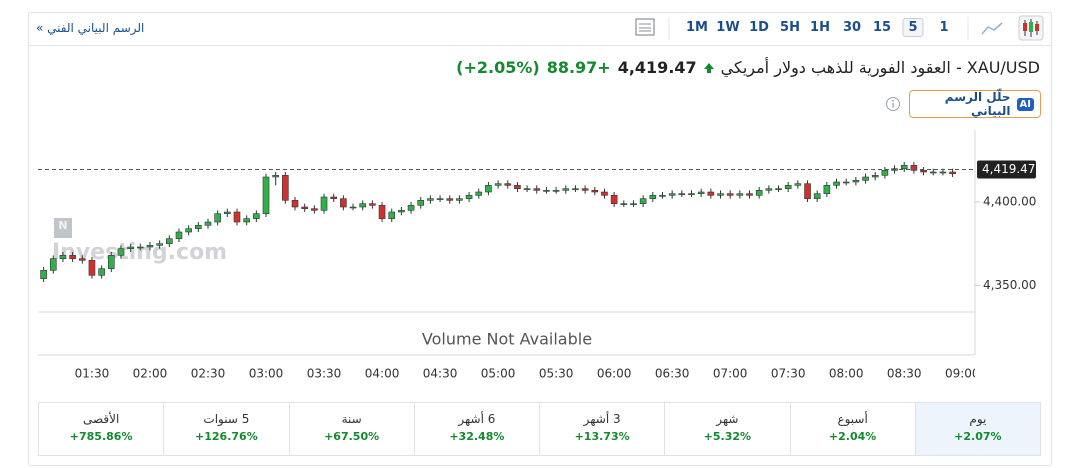  What do you see at coordinates (382, 374) in the screenshot?
I see `x-tick-label: 04:00` at bounding box center [382, 374].